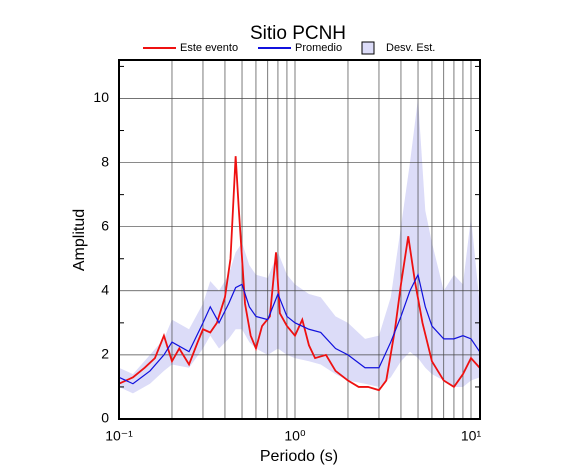  Describe the element at coordinates (119, 436) in the screenshot. I see `x-tick-label: 10⁻¹` at that location.